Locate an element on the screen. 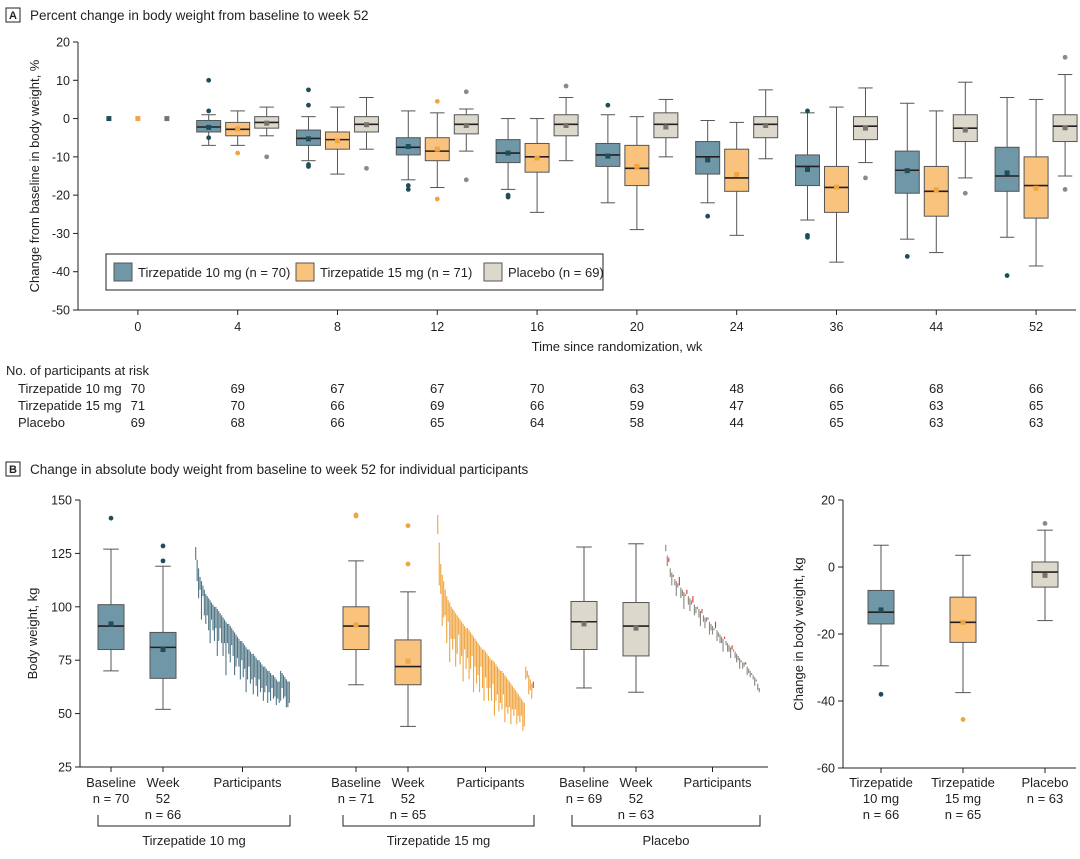 This screenshot has width=1080, height=859. a-placebo-wk52-mean is located at coordinates (1065, 128).